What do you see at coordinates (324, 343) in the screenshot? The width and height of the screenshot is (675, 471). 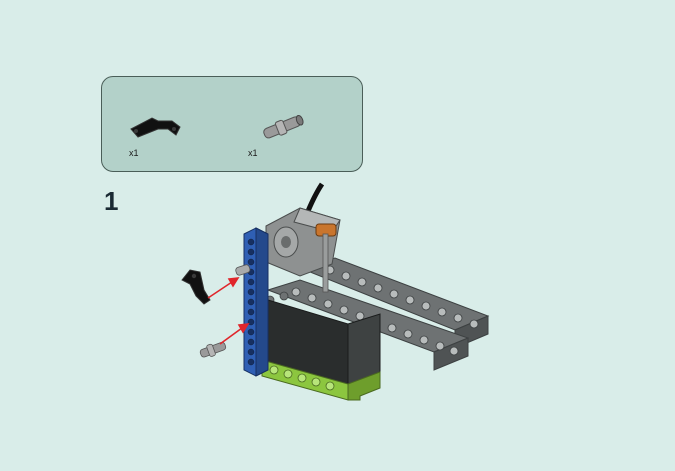 I see `dark-base-block` at bounding box center [324, 343].